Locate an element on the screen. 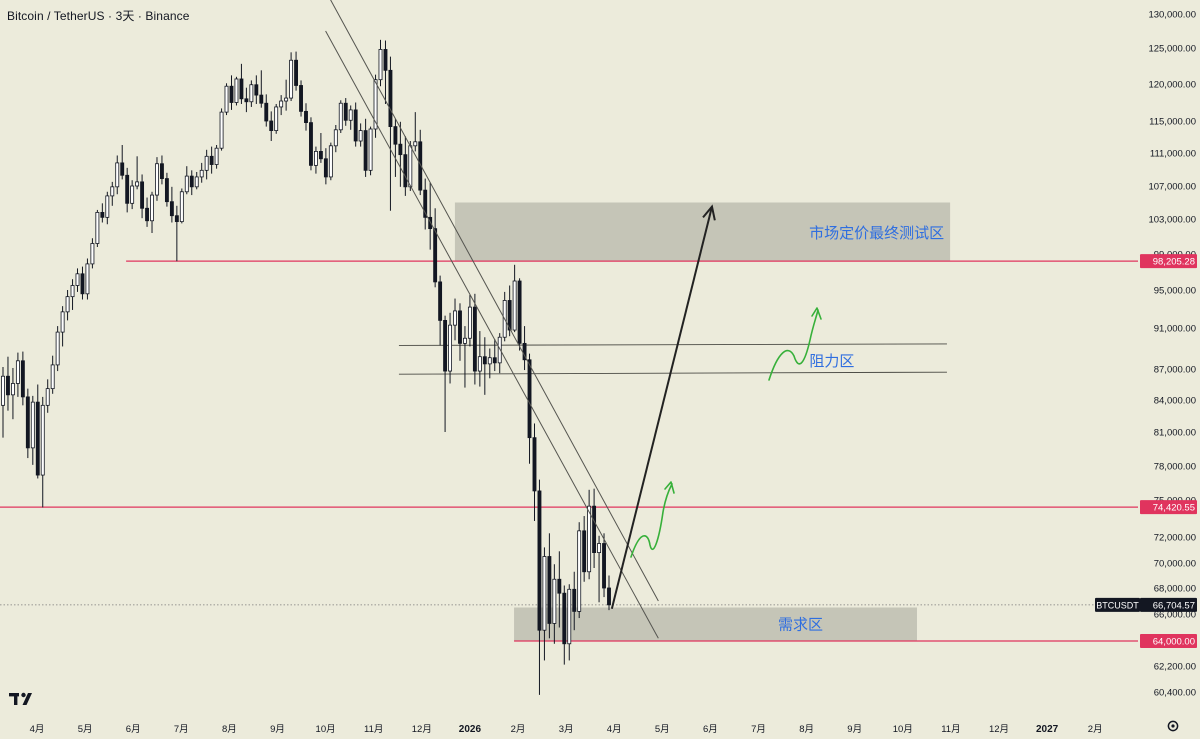  y-tick-label: 103,000.00 is located at coordinates (1172, 220).